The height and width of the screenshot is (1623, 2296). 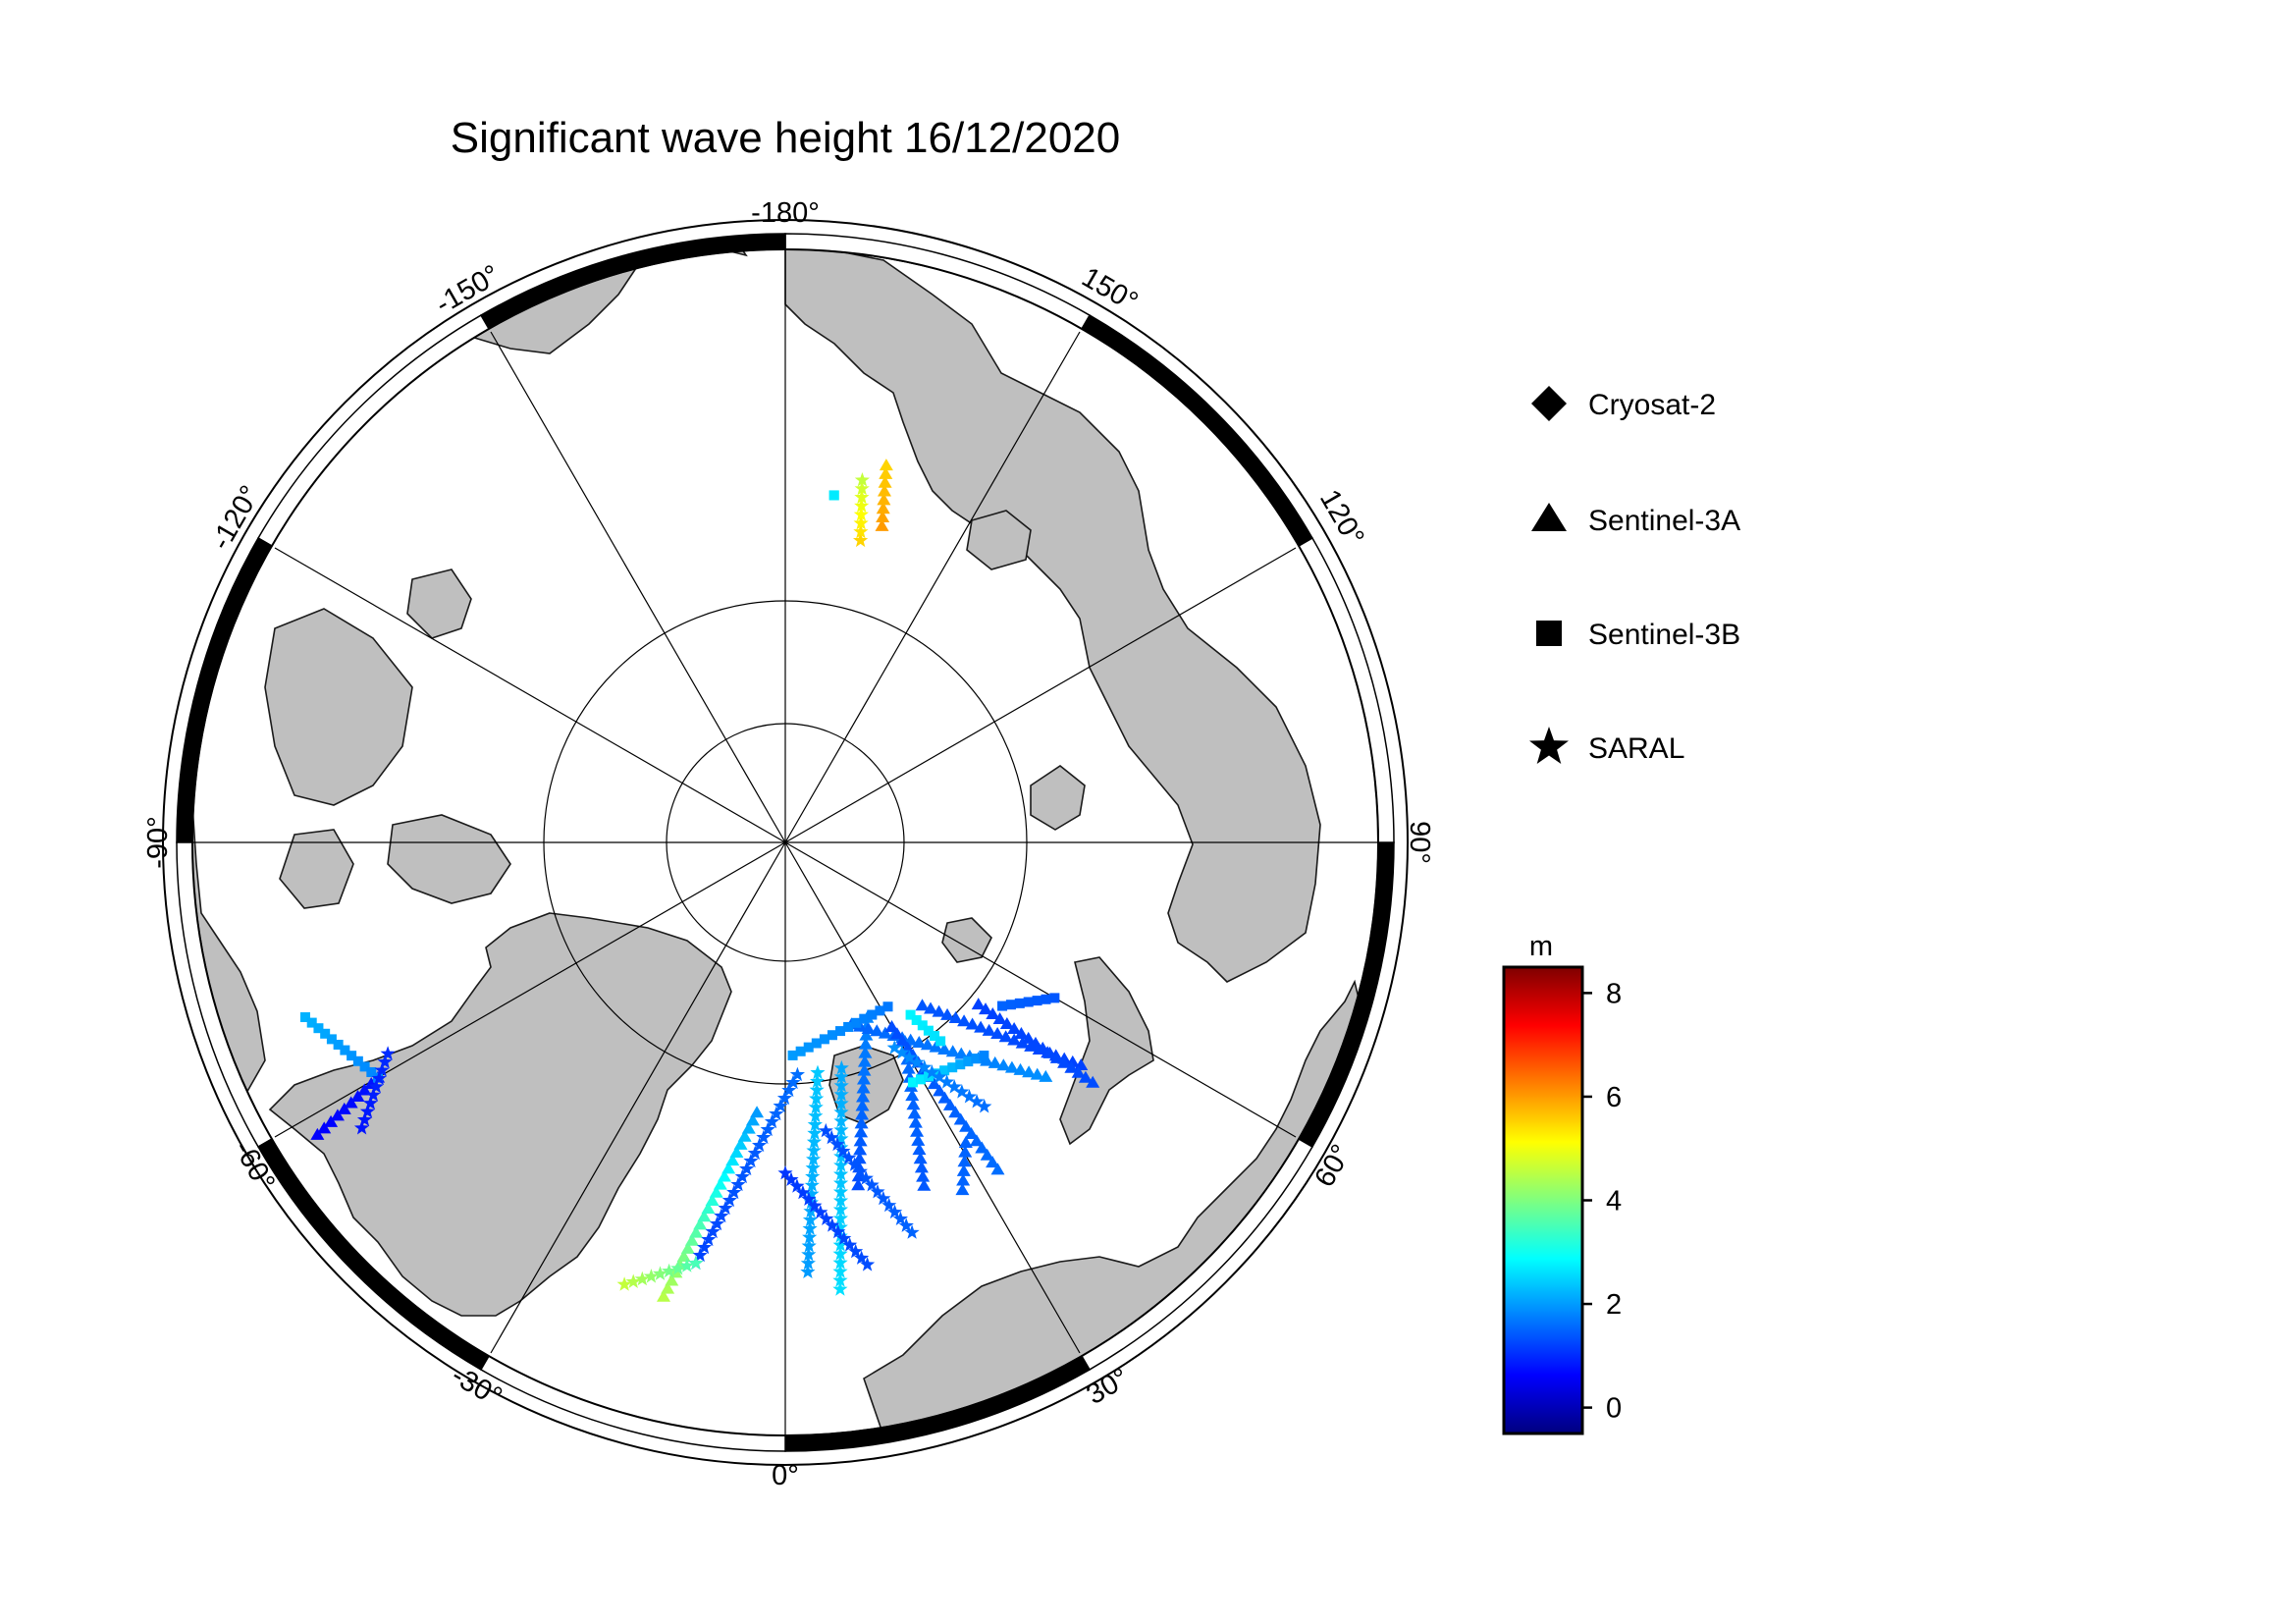 What do you see at coordinates (1623, 404) in the screenshot?
I see `legend-item-cryosat-2: Cryosat-2` at bounding box center [1623, 404].